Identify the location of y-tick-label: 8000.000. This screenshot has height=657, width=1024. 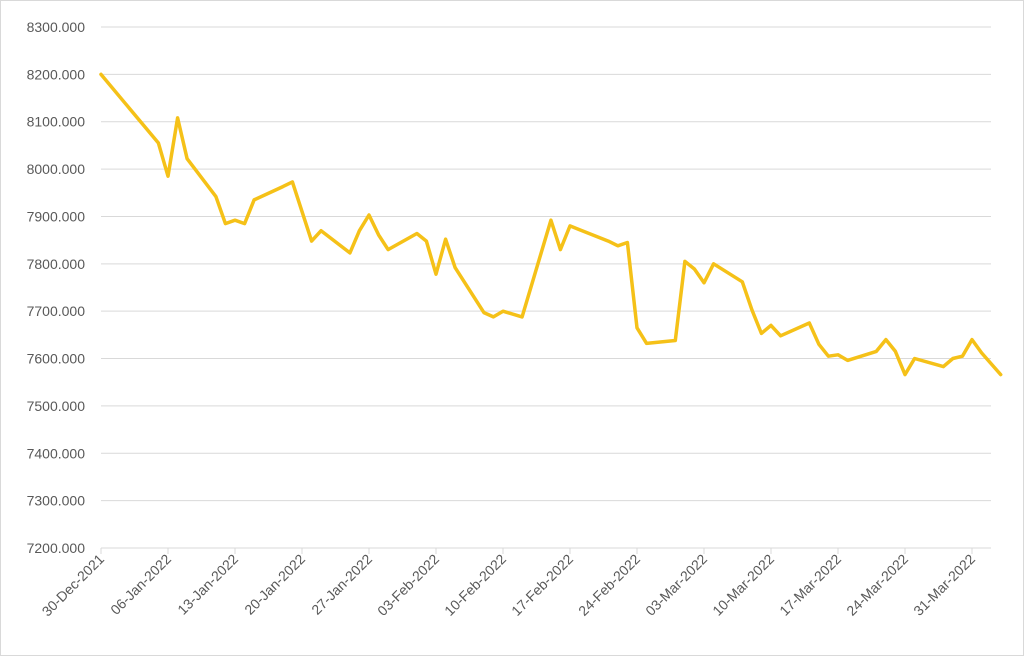
(56, 169).